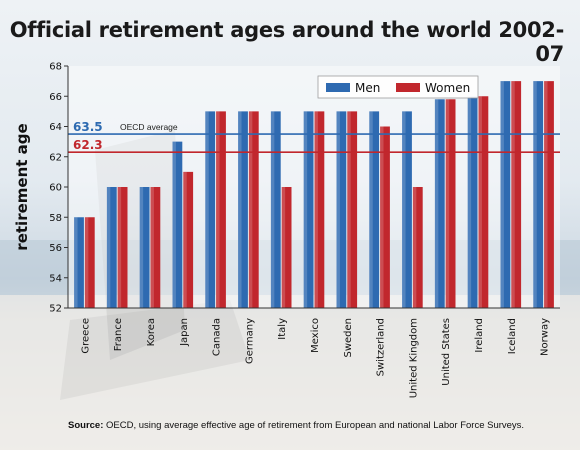 The width and height of the screenshot is (580, 450). Describe the element at coordinates (85, 336) in the screenshot. I see `x-tick-label-greece: Greece` at that location.